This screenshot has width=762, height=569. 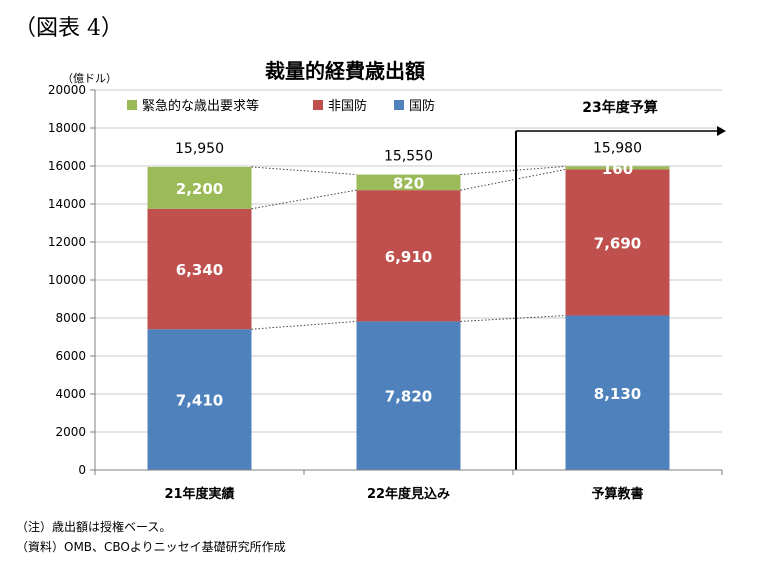 What do you see at coordinates (199, 494) in the screenshot?
I see `x-category-label: 21年度実績` at bounding box center [199, 494].